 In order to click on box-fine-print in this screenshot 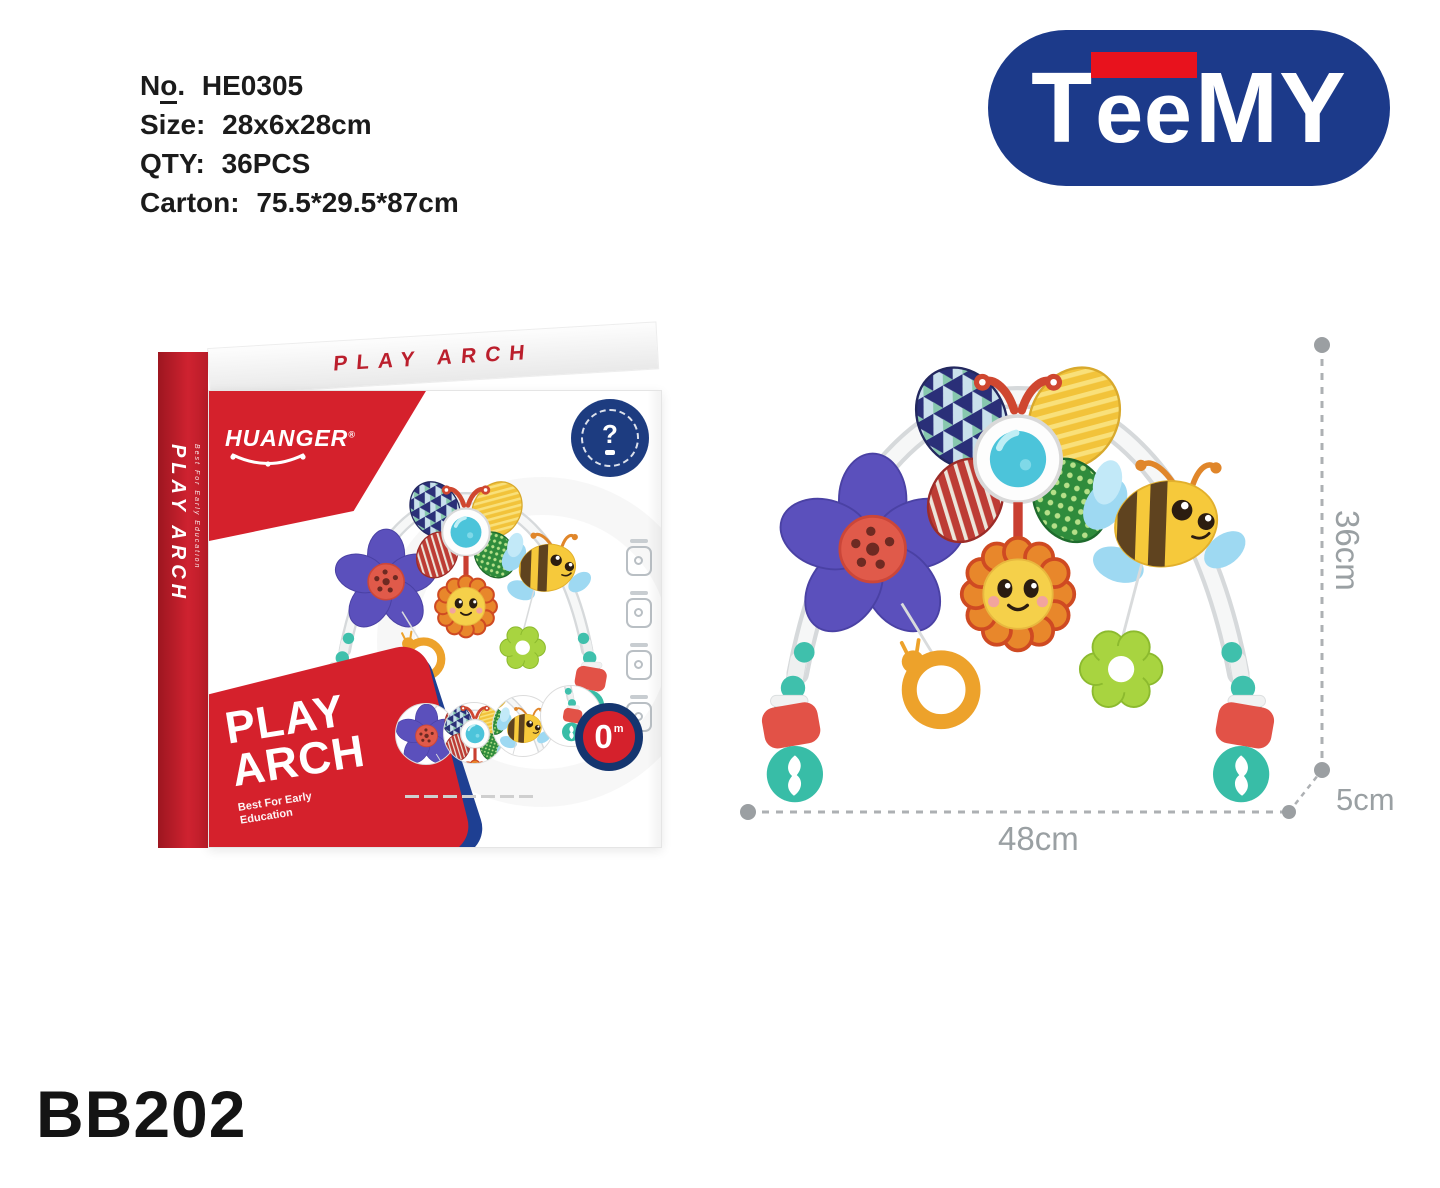, I will do `click(469, 796)`.